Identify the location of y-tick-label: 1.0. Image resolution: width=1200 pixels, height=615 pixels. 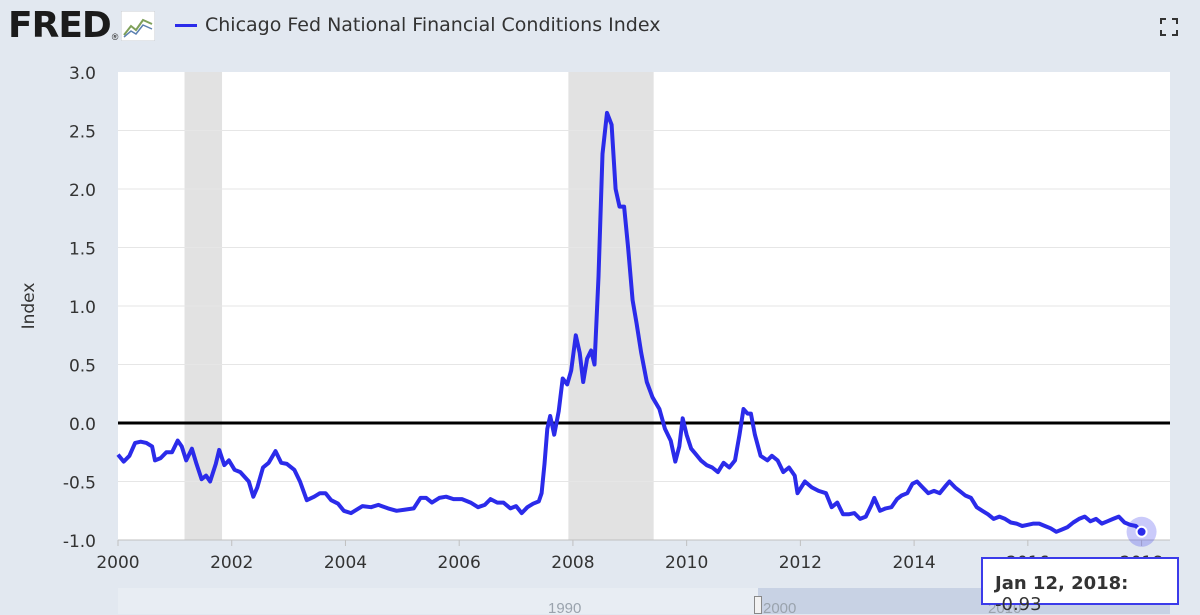
(82, 308).